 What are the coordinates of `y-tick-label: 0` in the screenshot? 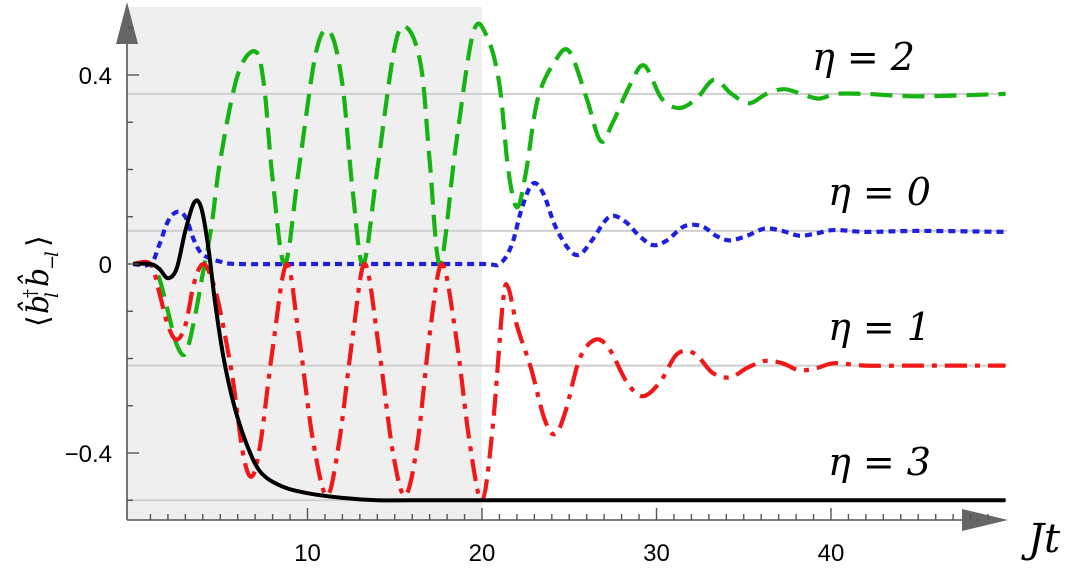 It's located at (105, 265).